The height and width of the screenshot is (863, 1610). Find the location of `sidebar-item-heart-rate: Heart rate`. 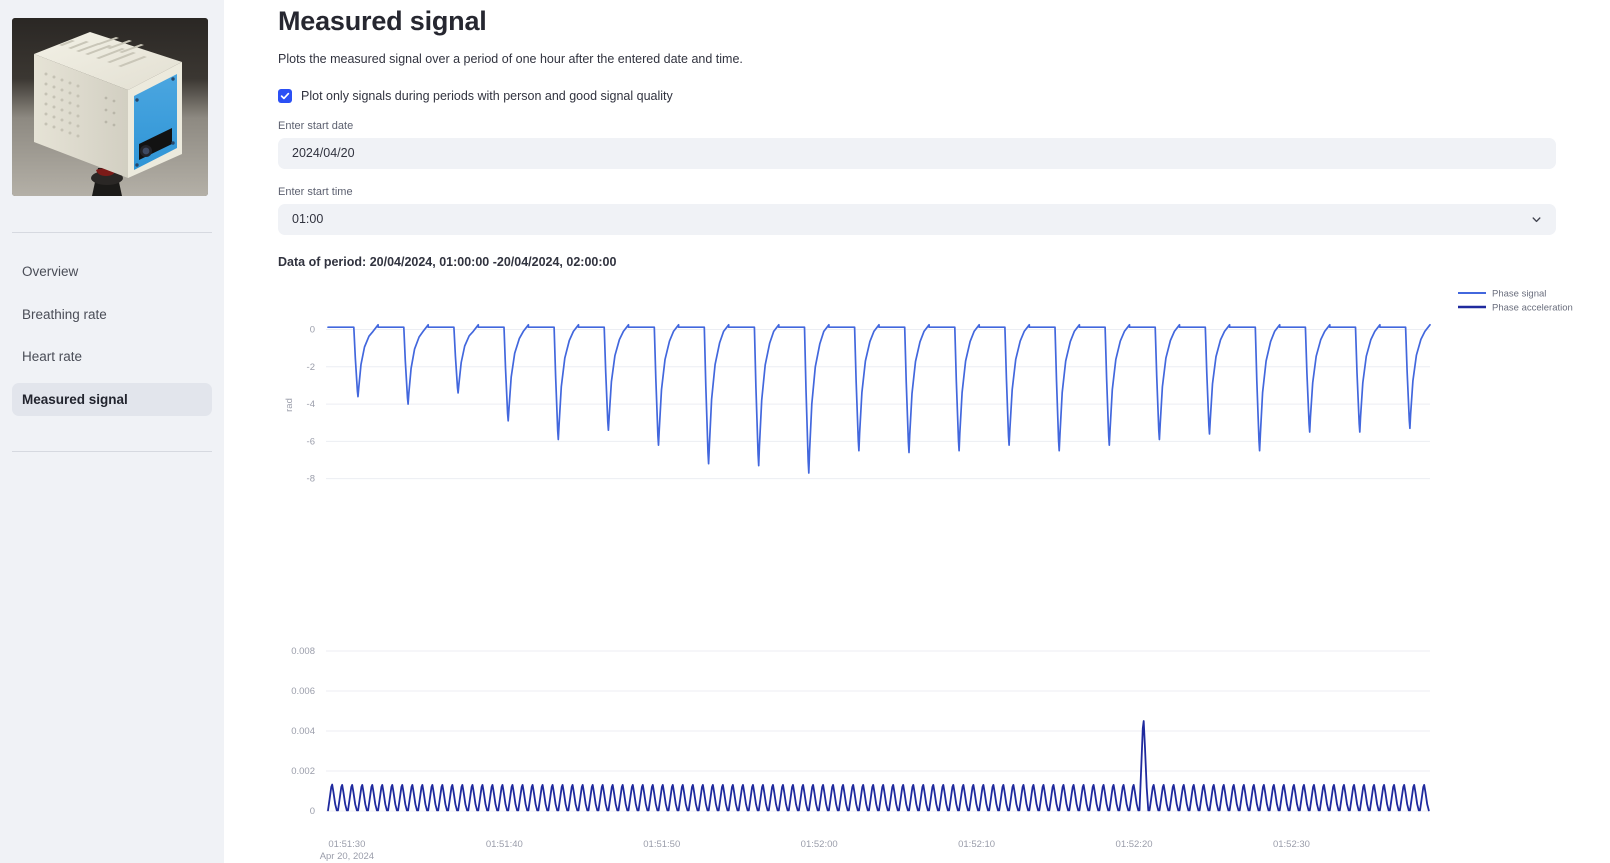

sidebar-item-heart-rate: Heart rate is located at coordinates (52, 356).